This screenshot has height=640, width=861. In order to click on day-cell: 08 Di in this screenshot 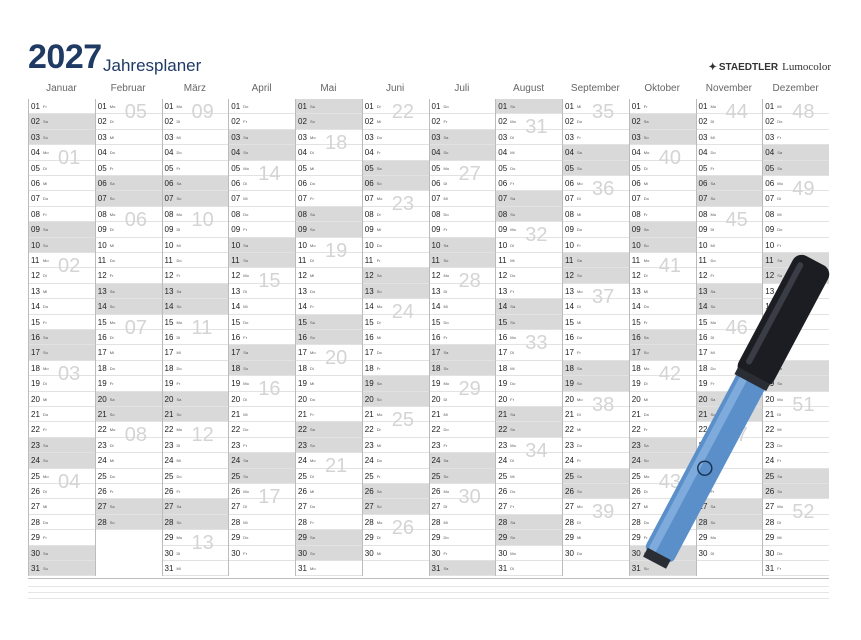, I will do `click(395, 215)`.